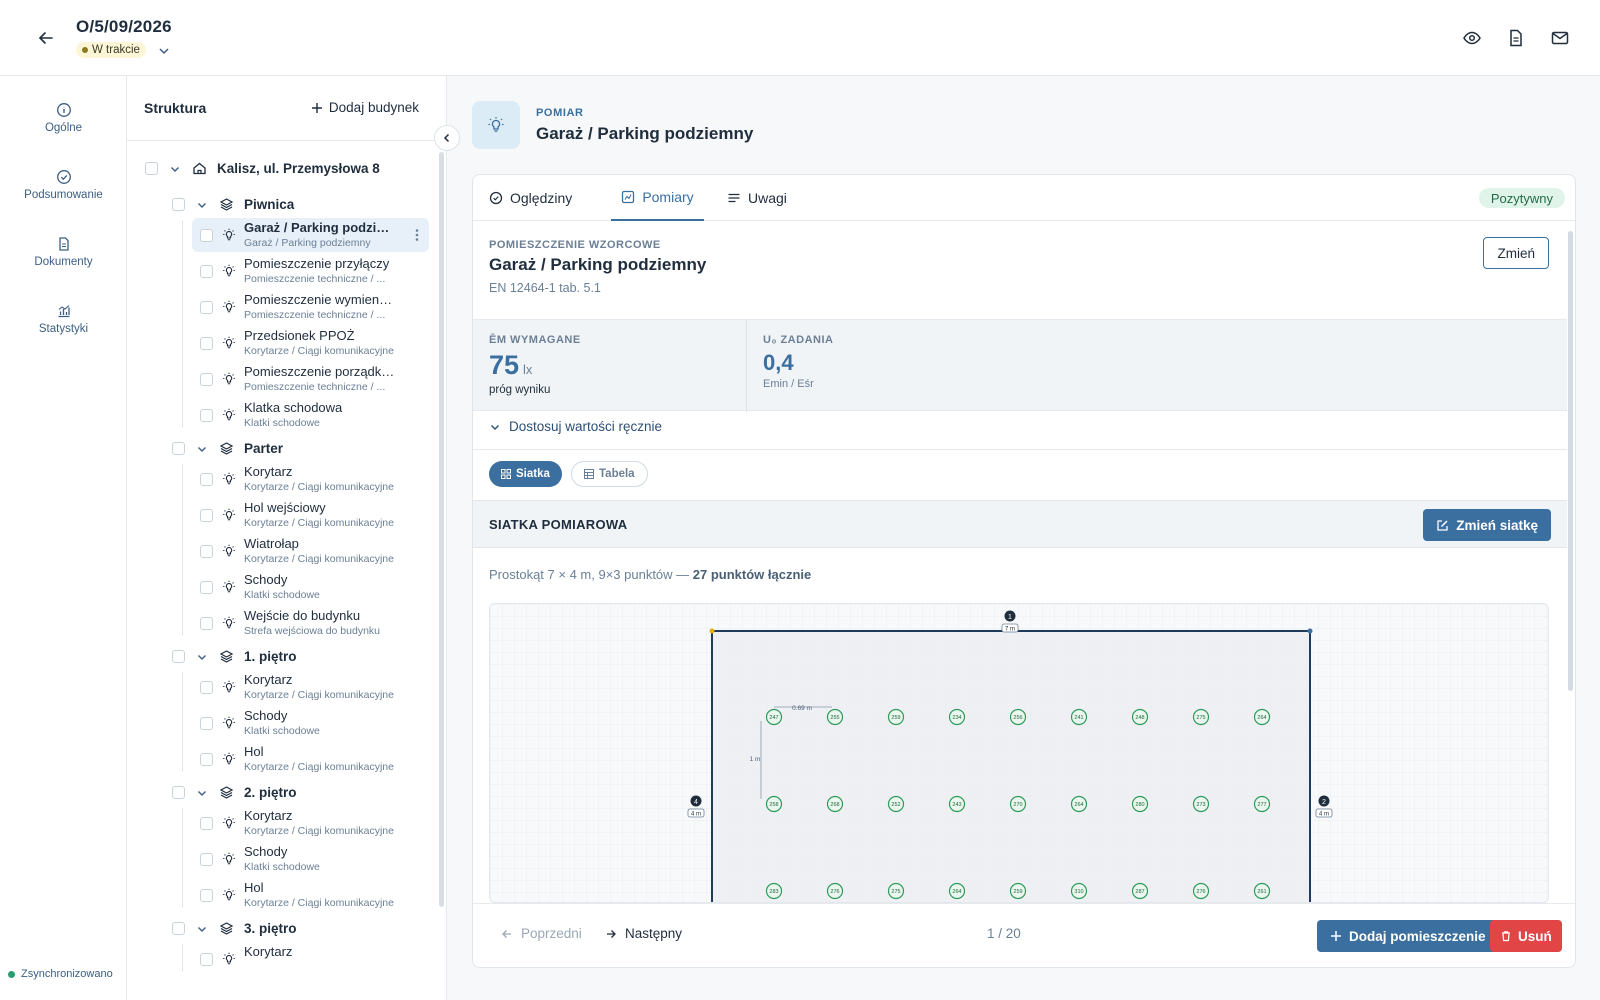 Image resolution: width=1600 pixels, height=1000 pixels. I want to click on tree-scrollbar, so click(441, 529).